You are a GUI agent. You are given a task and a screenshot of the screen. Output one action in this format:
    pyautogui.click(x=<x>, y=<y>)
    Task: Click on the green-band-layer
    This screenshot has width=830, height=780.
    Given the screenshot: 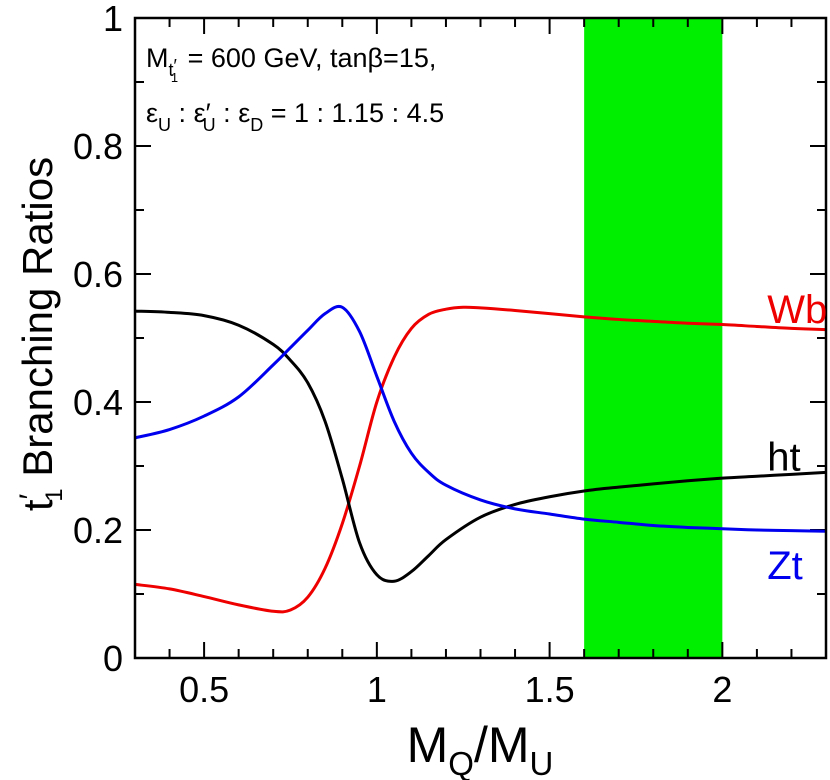 What is the action you would take?
    pyautogui.click(x=653, y=338)
    